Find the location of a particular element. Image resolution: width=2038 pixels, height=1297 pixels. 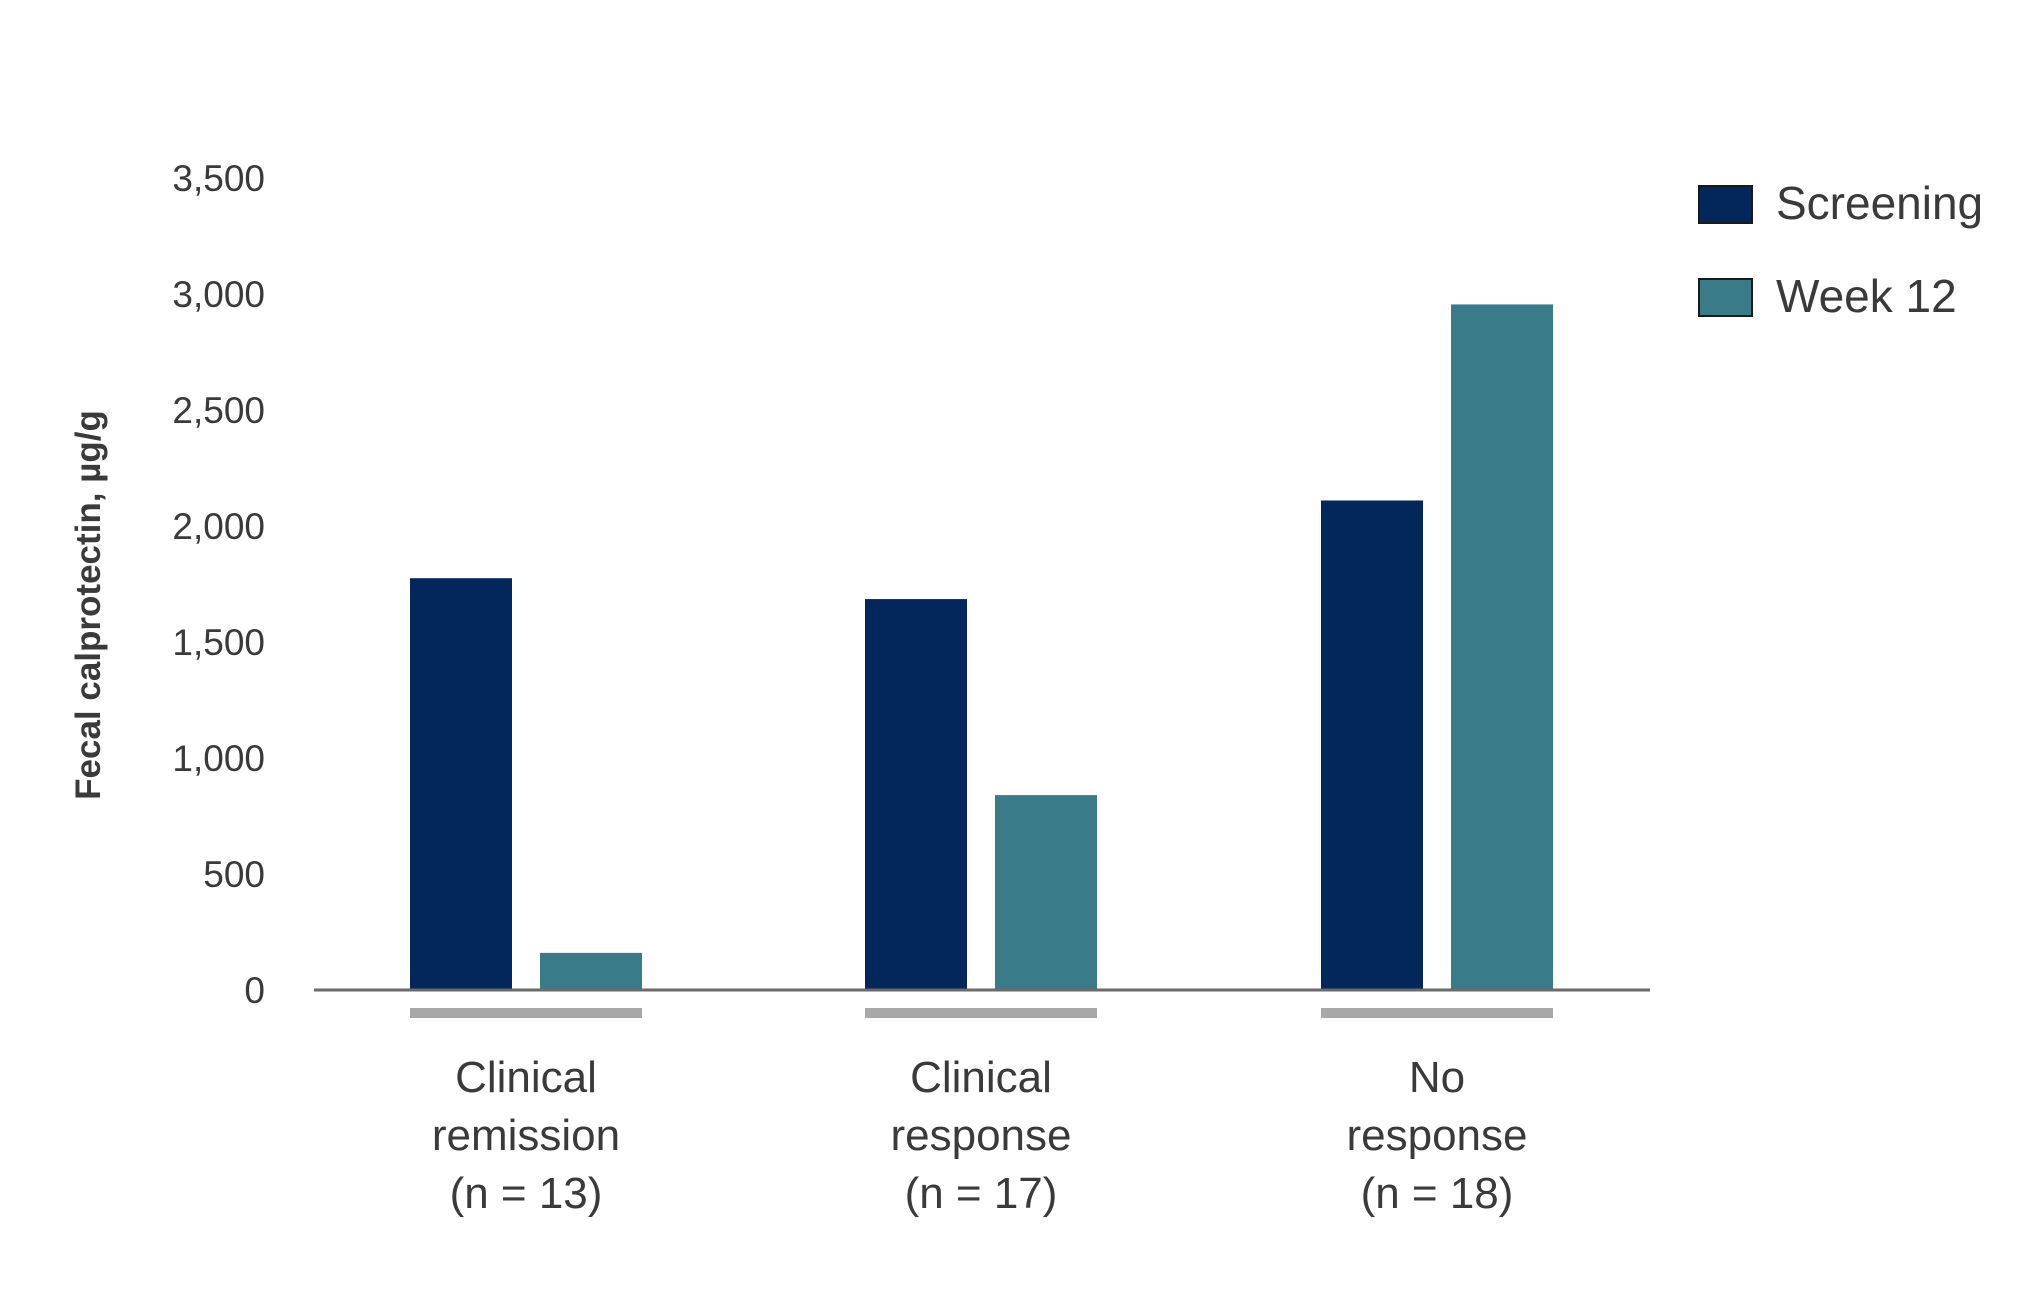

x-category-label: No is located at coordinates (1437, 1077).